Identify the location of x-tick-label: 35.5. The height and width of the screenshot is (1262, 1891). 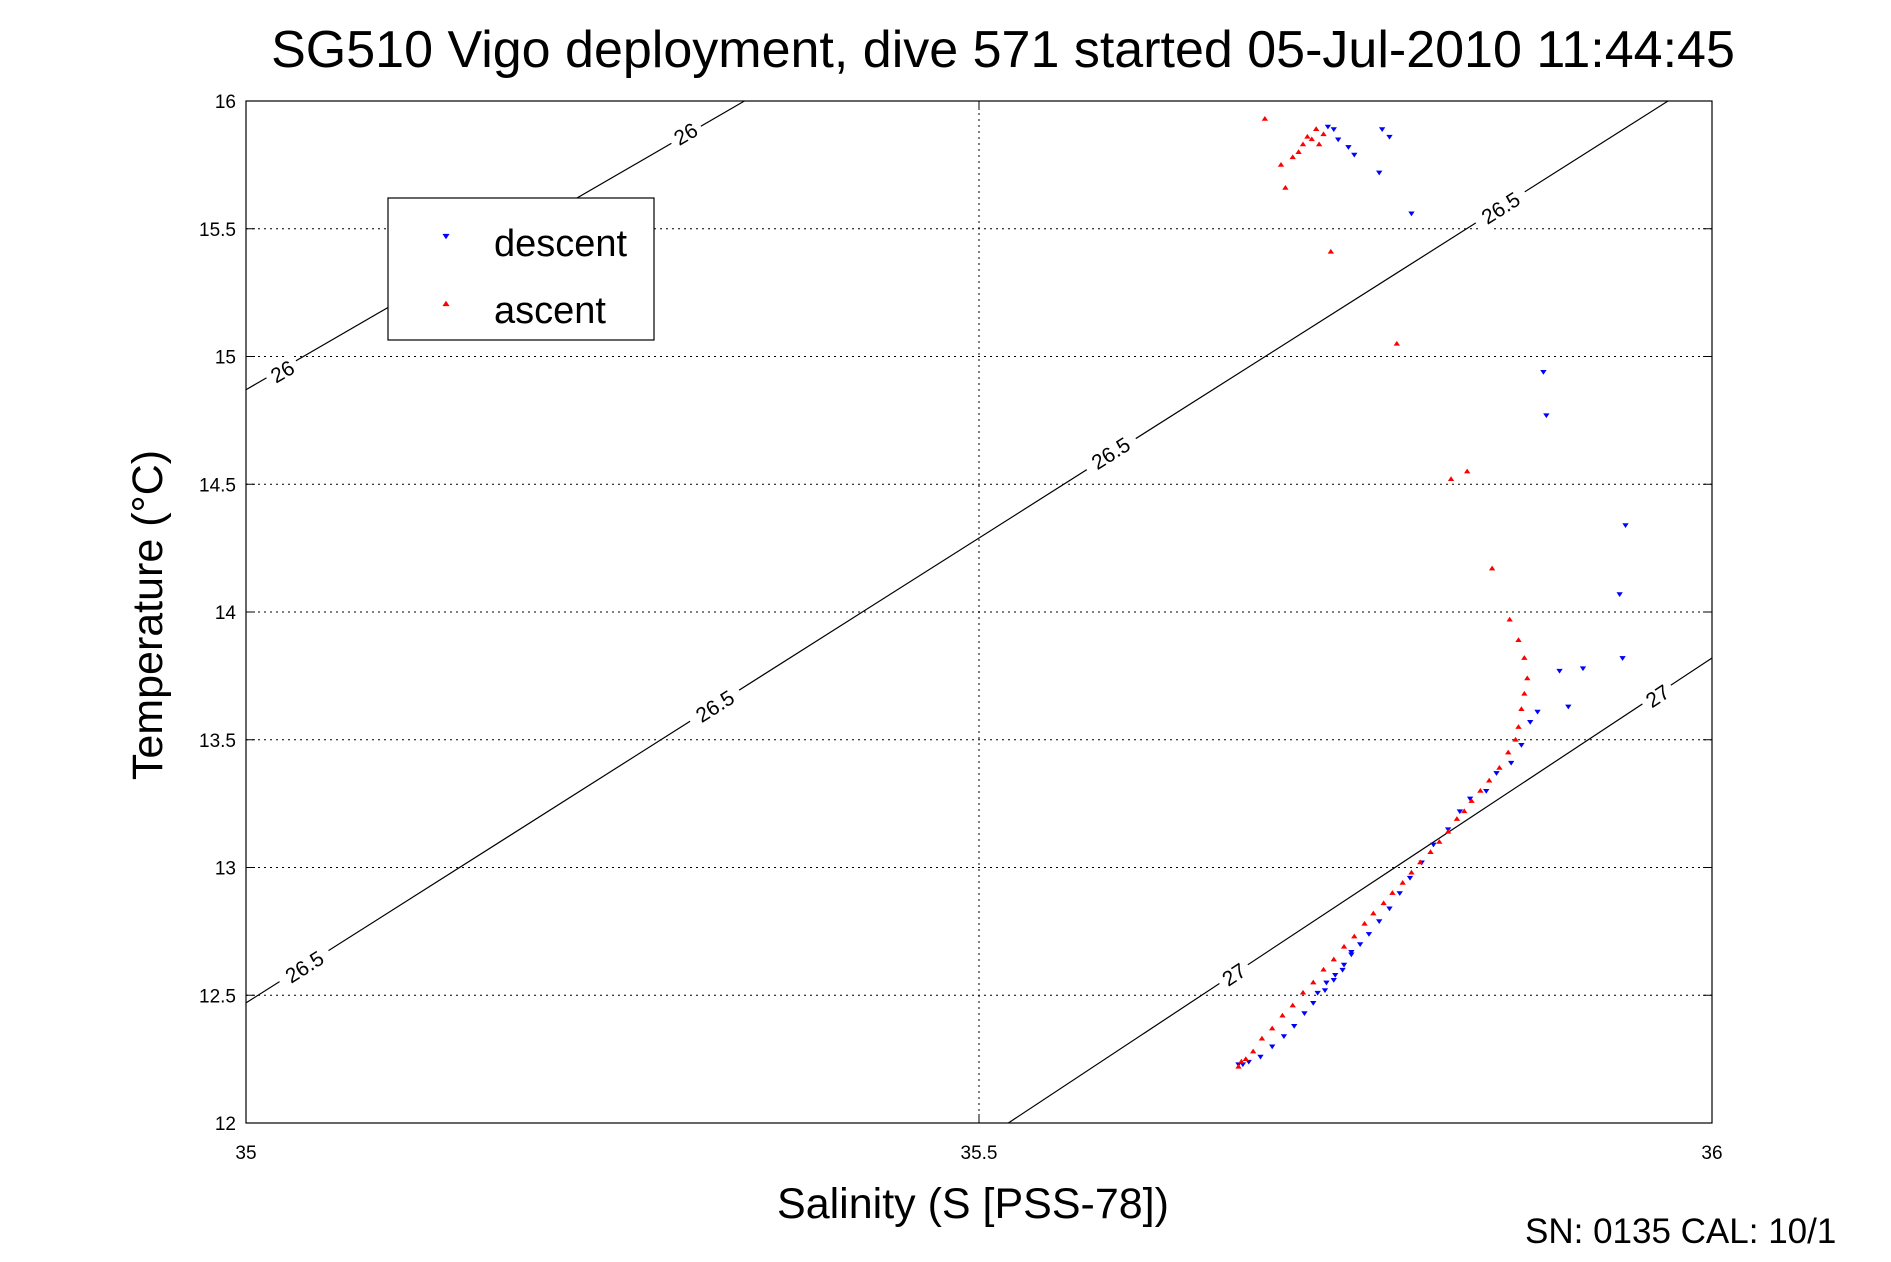
(979, 1153).